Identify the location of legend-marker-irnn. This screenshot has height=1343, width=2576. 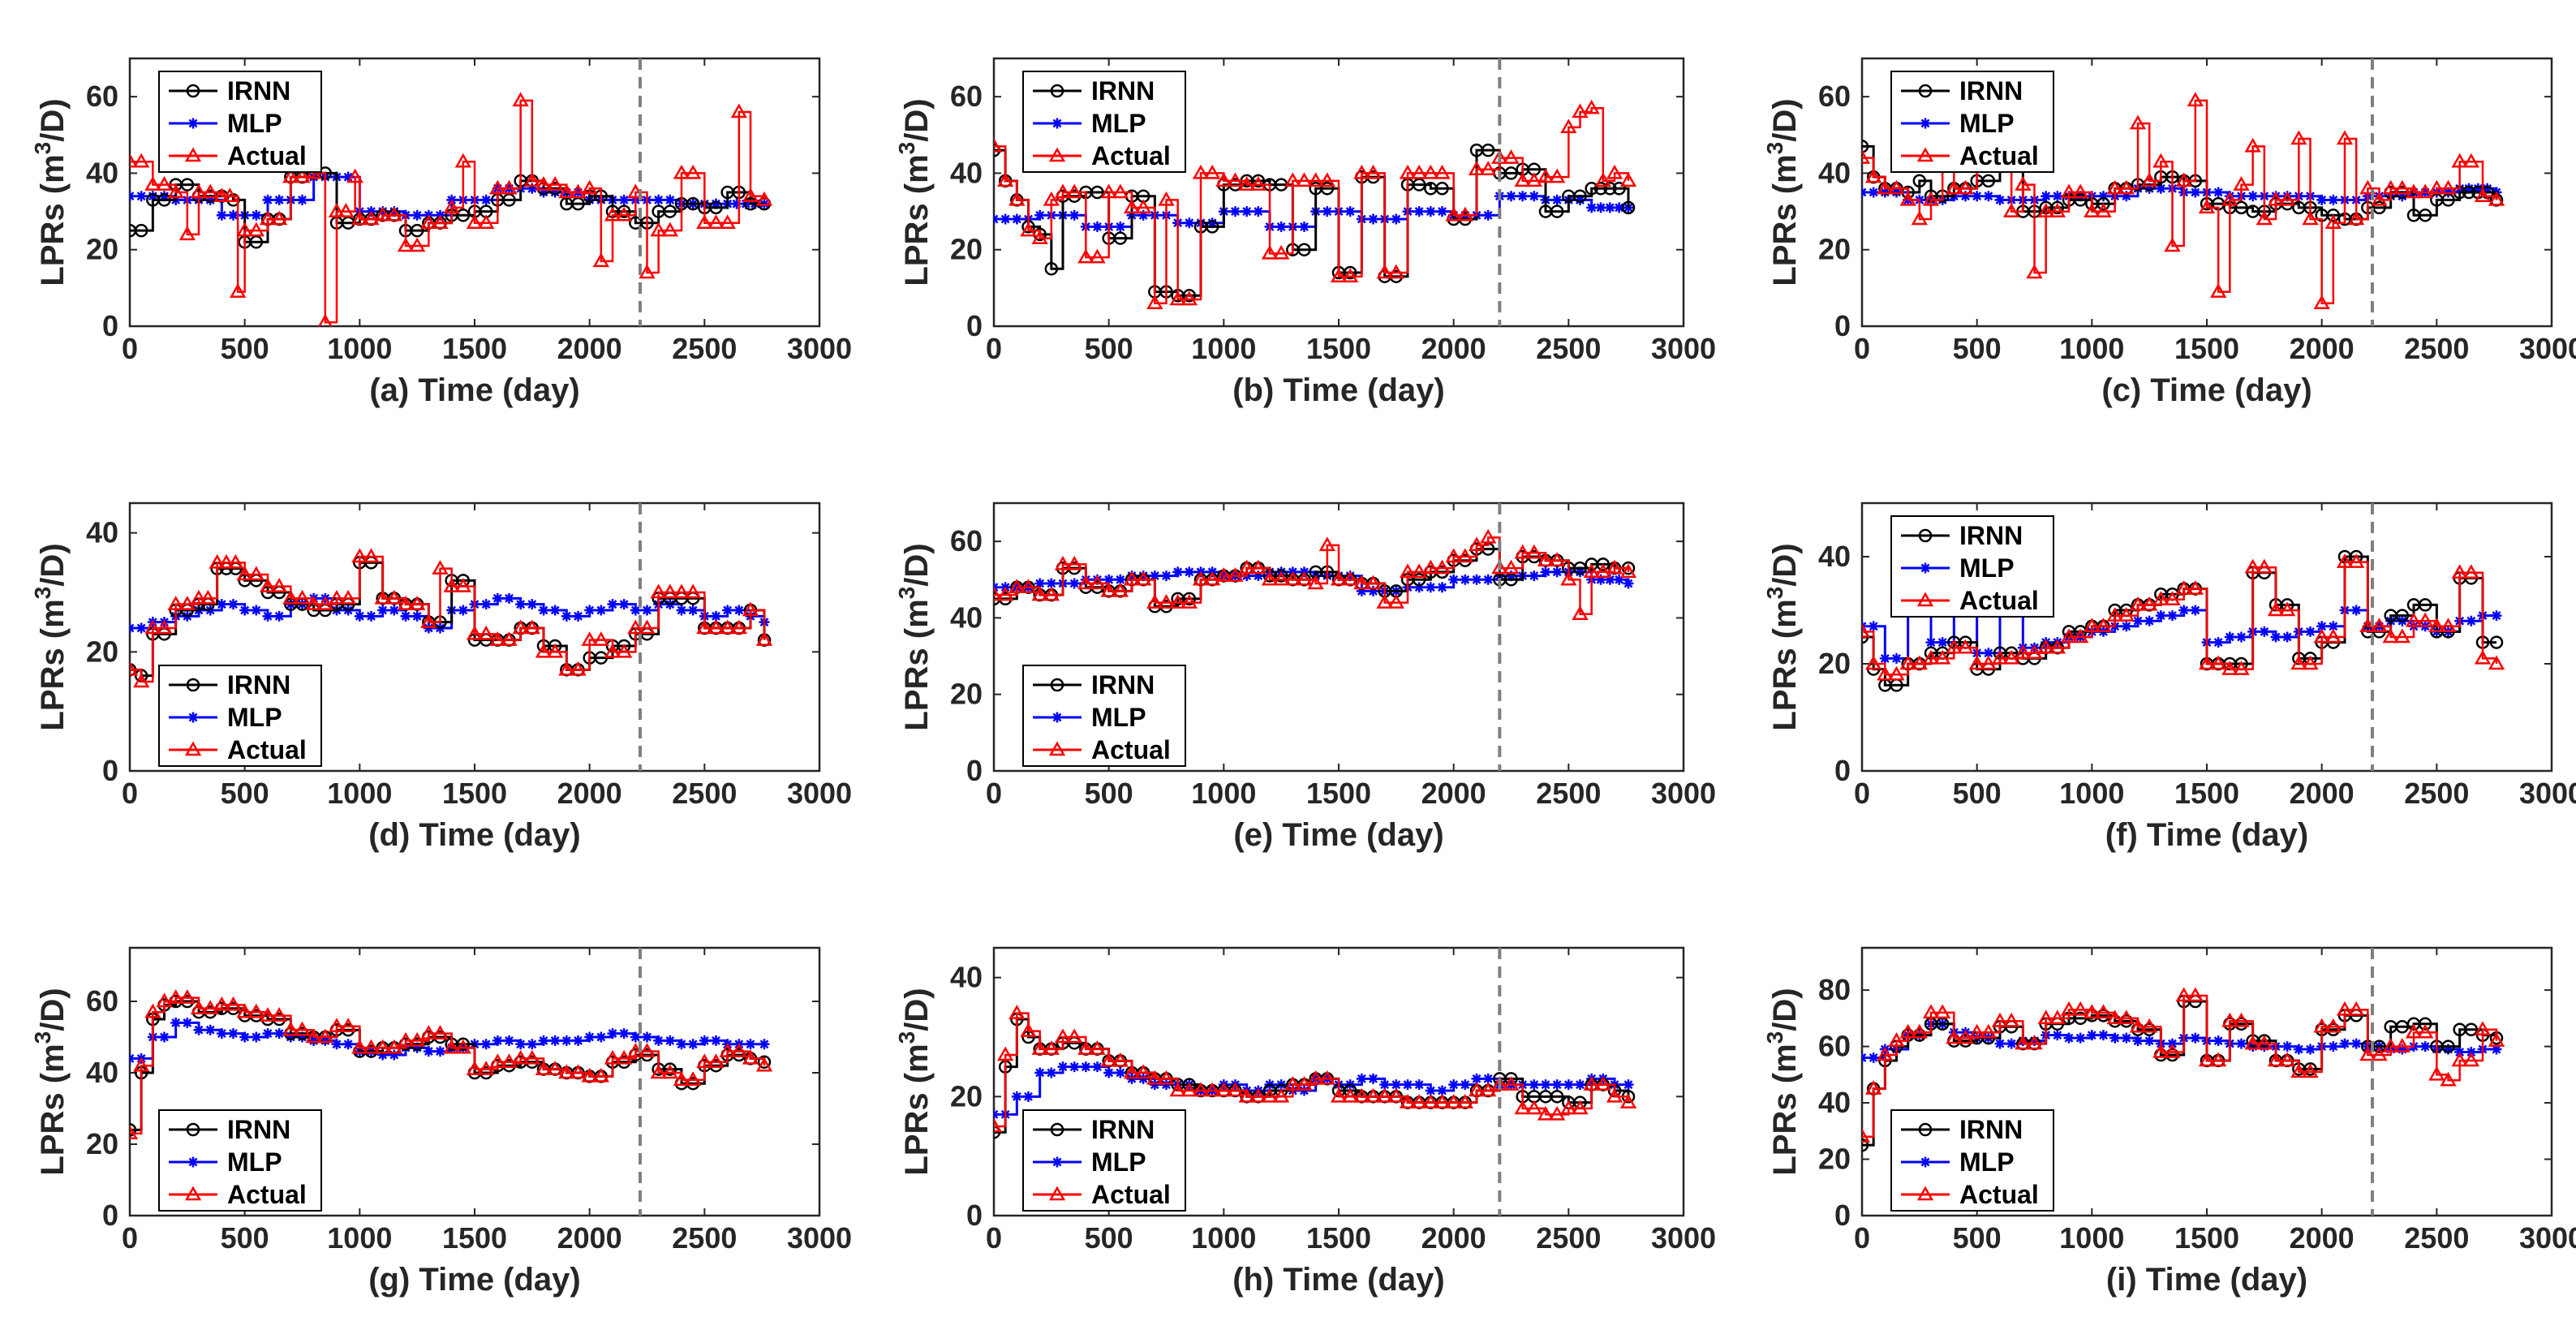
(1057, 685).